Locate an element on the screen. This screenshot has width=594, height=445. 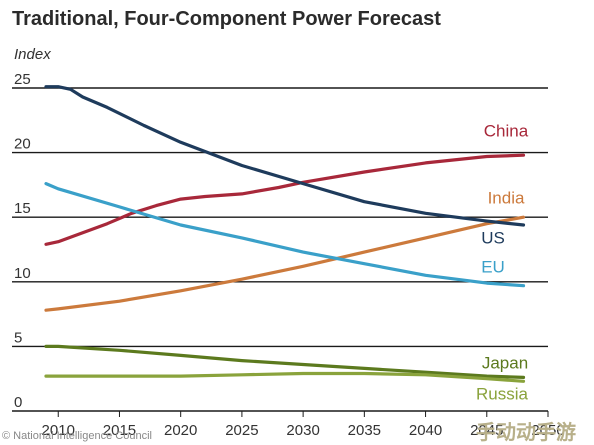
y-tick-label: 10 is located at coordinates (22, 273).